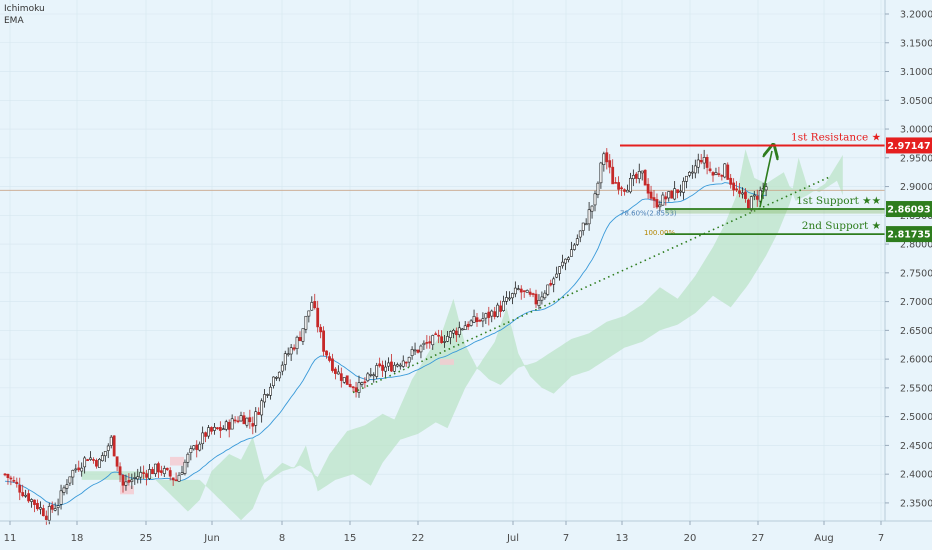 The image size is (932, 550). I want to click on y-tick-label: 2.45000, so click(916, 446).